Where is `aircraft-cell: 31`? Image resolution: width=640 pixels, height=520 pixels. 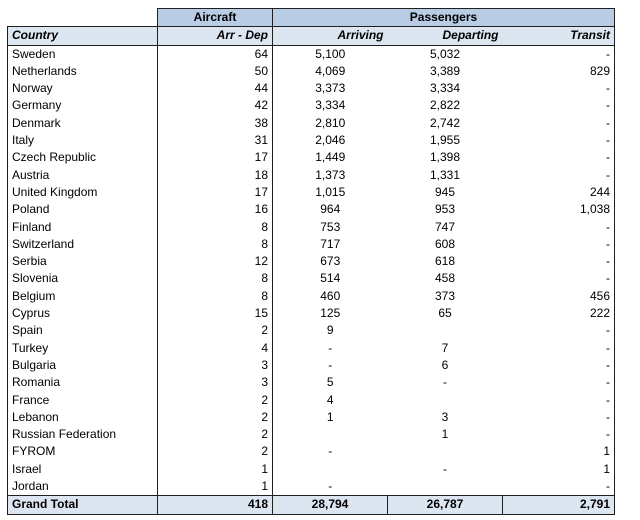 aircraft-cell: 31 is located at coordinates (215, 141).